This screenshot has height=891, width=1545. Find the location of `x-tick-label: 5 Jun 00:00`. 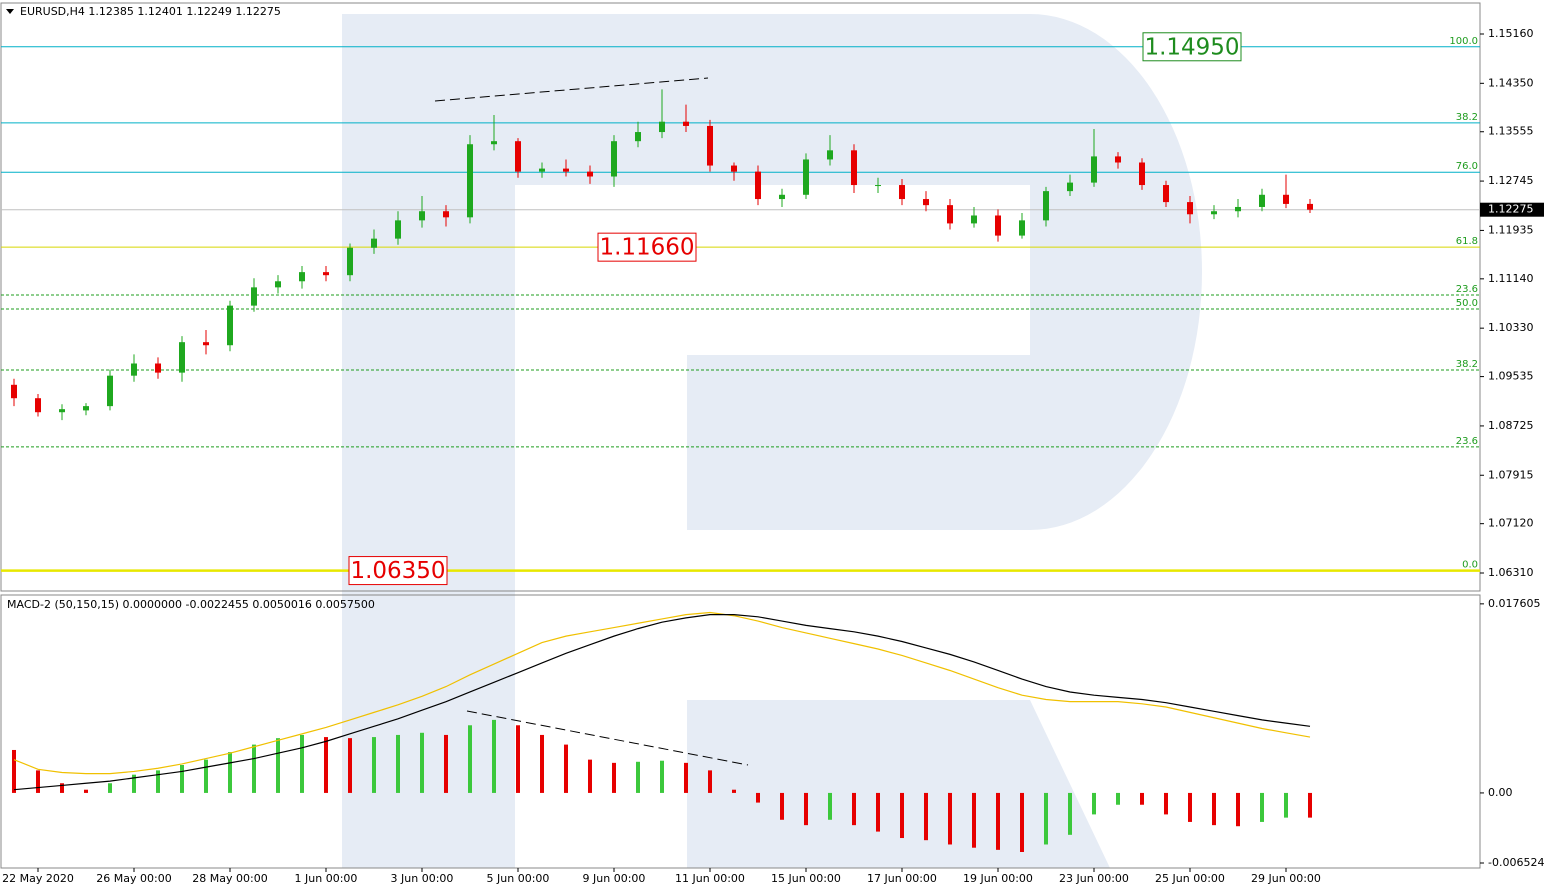

x-tick-label: 5 Jun 00:00 is located at coordinates (518, 878).